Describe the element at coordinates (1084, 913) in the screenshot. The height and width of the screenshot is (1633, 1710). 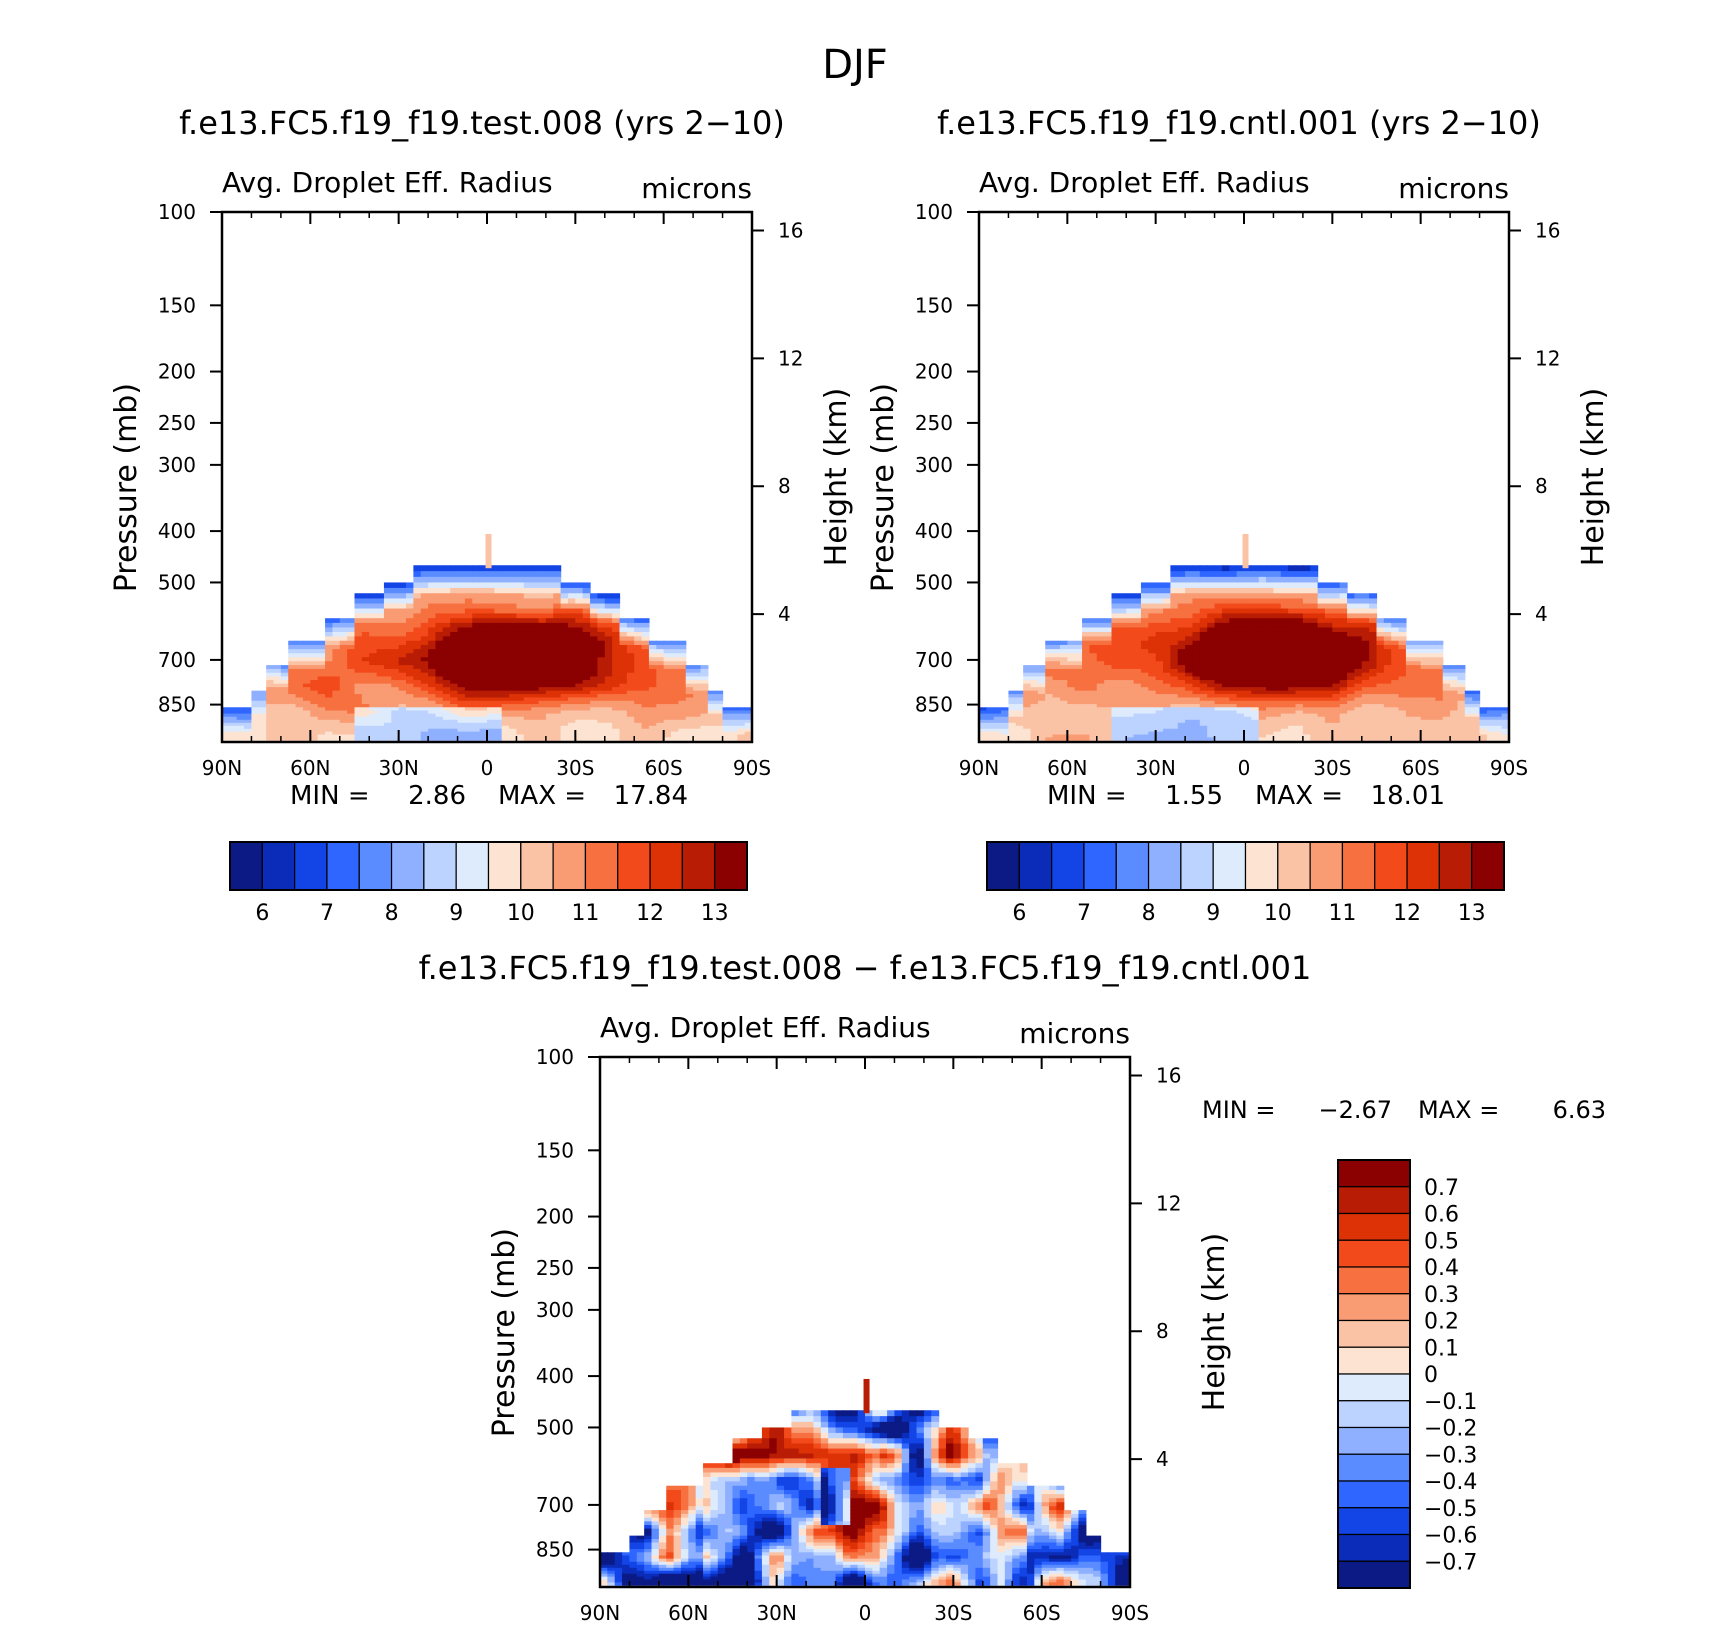
I see `colorbar-label: 7` at that location.